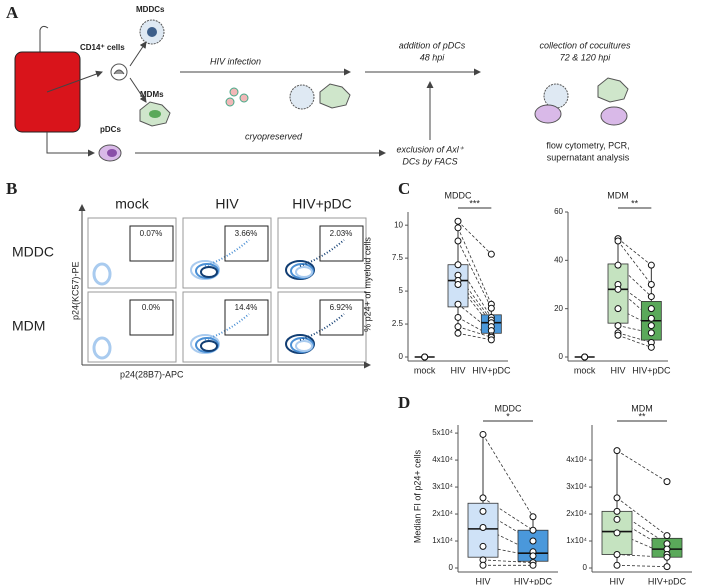  Describe the element at coordinates (404, 188) in the screenshot. I see `panel-label: C` at that location.